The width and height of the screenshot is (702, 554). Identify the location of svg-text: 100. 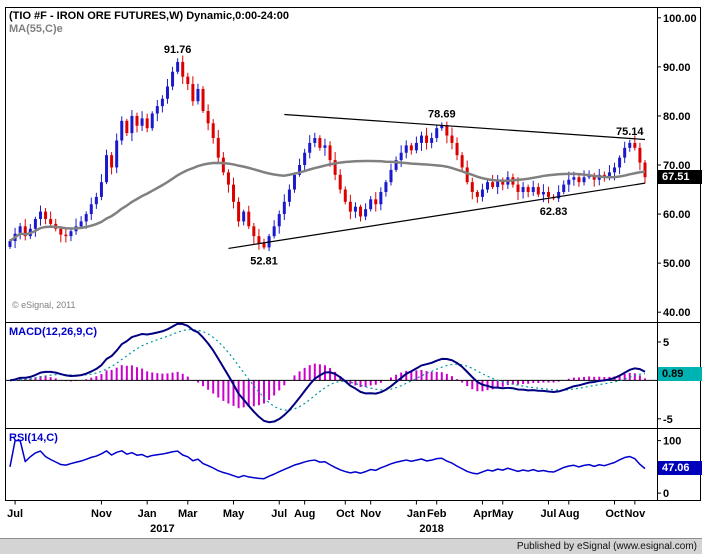
(672, 442).